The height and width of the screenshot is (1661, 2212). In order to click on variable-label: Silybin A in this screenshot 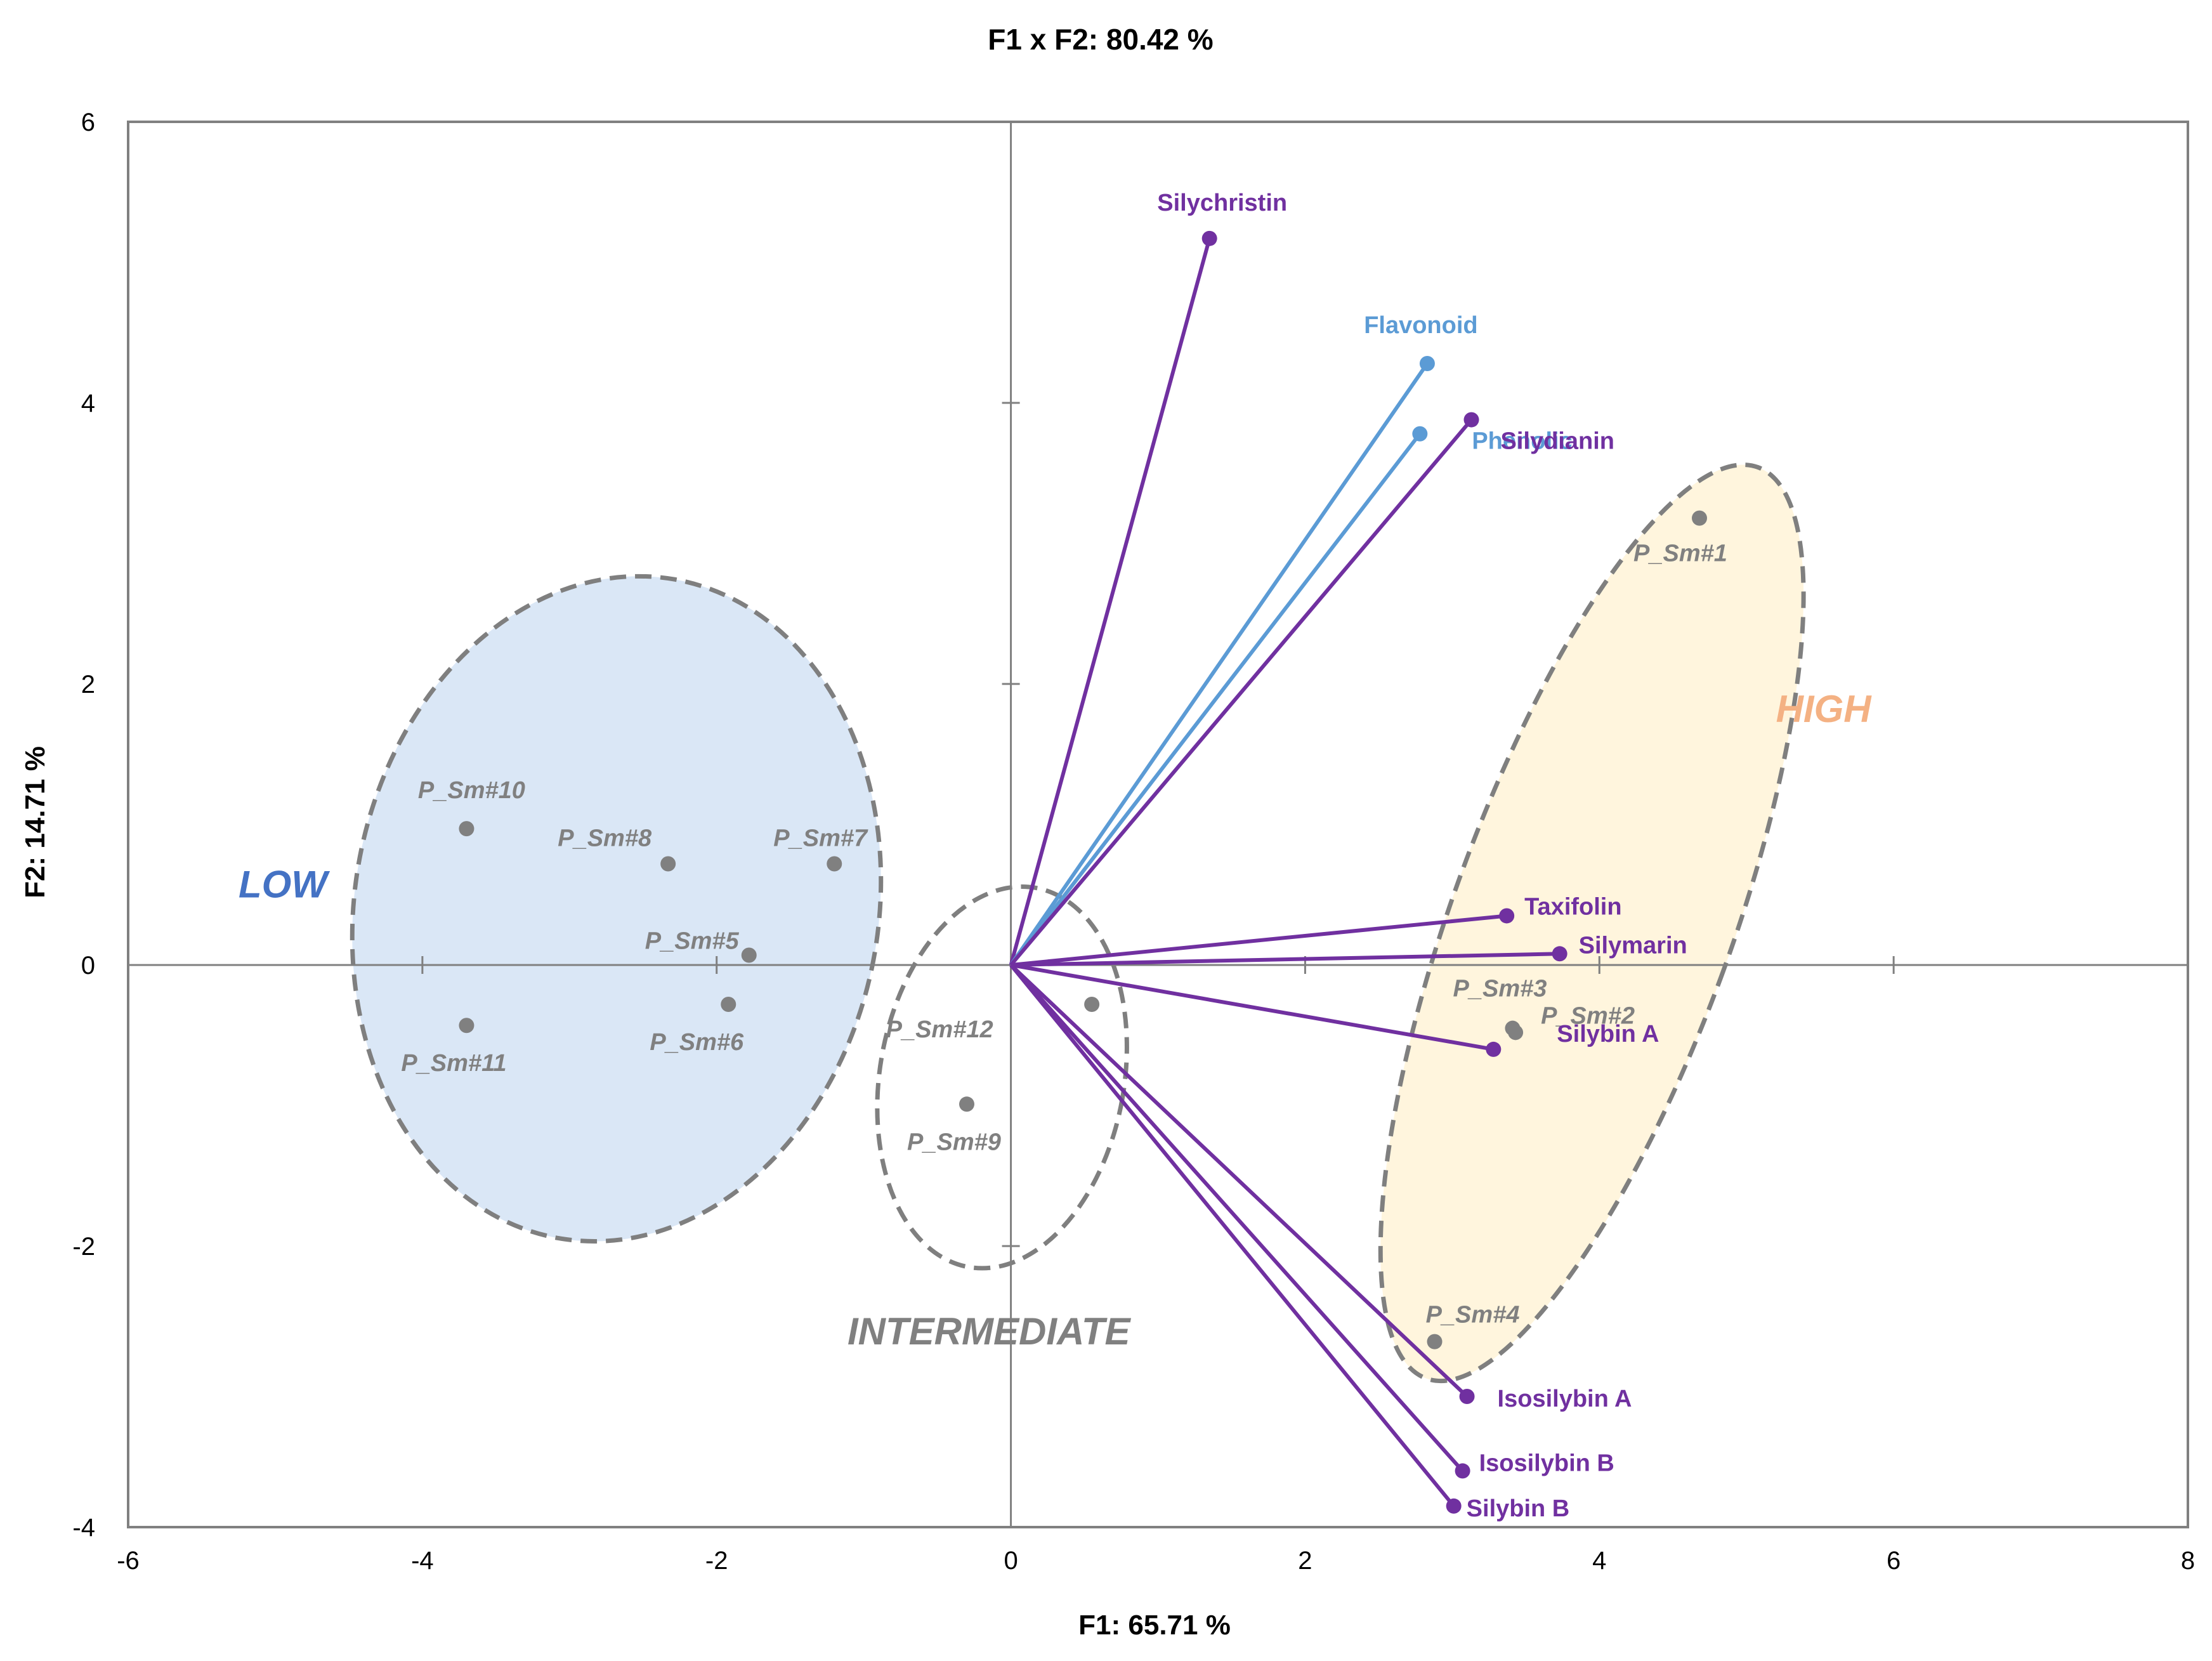, I will do `click(1608, 1034)`.